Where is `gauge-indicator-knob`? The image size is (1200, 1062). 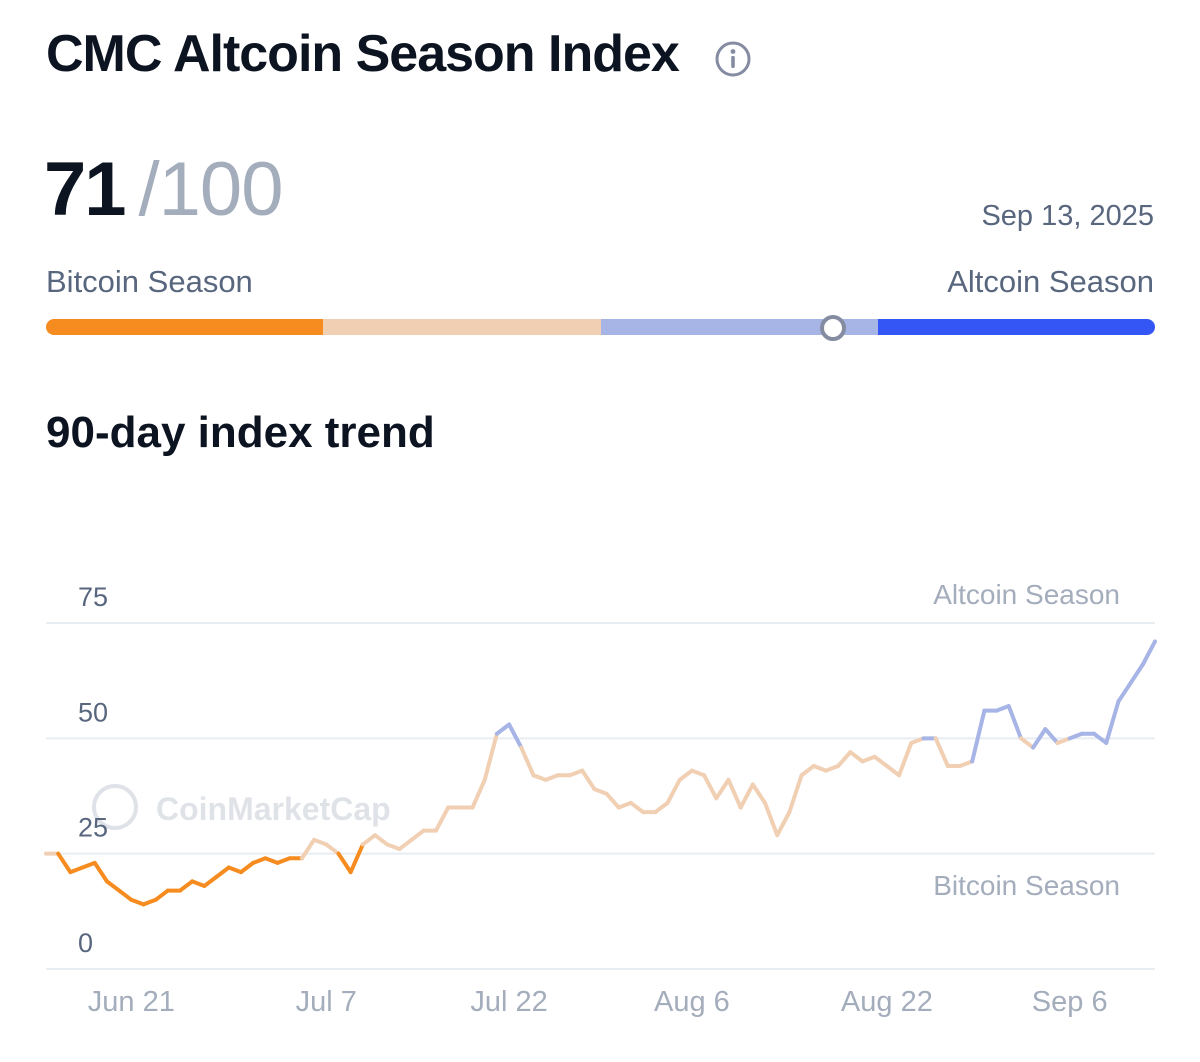
gauge-indicator-knob is located at coordinates (833, 328).